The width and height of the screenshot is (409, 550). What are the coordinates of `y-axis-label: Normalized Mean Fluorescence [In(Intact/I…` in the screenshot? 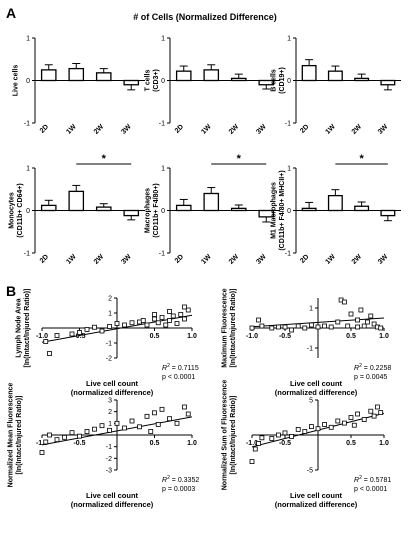 It's located at (15, 435).